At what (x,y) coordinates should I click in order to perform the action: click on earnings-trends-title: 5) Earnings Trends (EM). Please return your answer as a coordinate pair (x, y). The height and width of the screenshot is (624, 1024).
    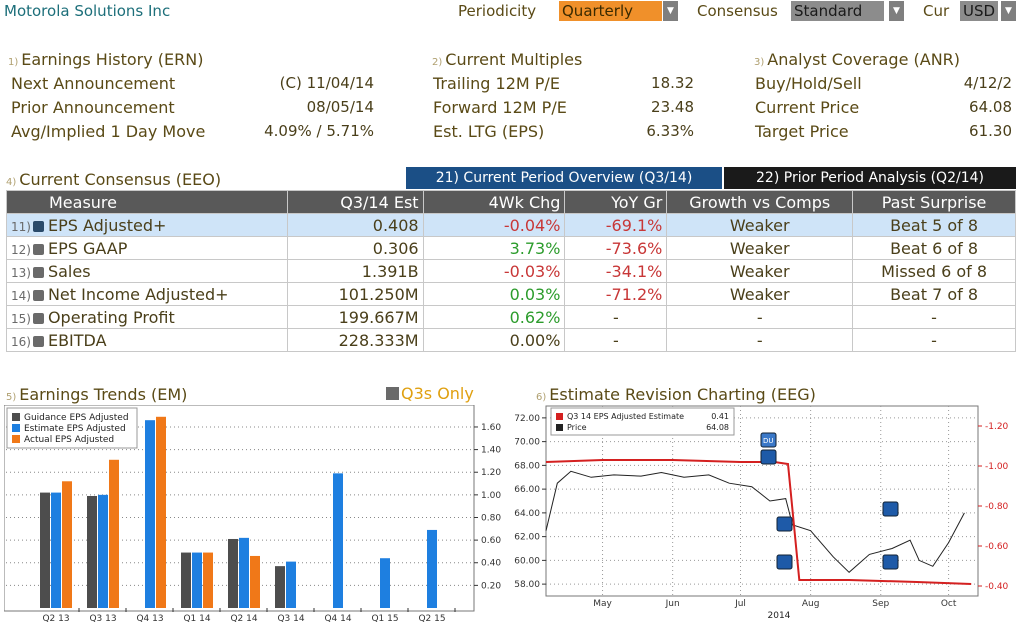
    Looking at the image, I should click on (96, 394).